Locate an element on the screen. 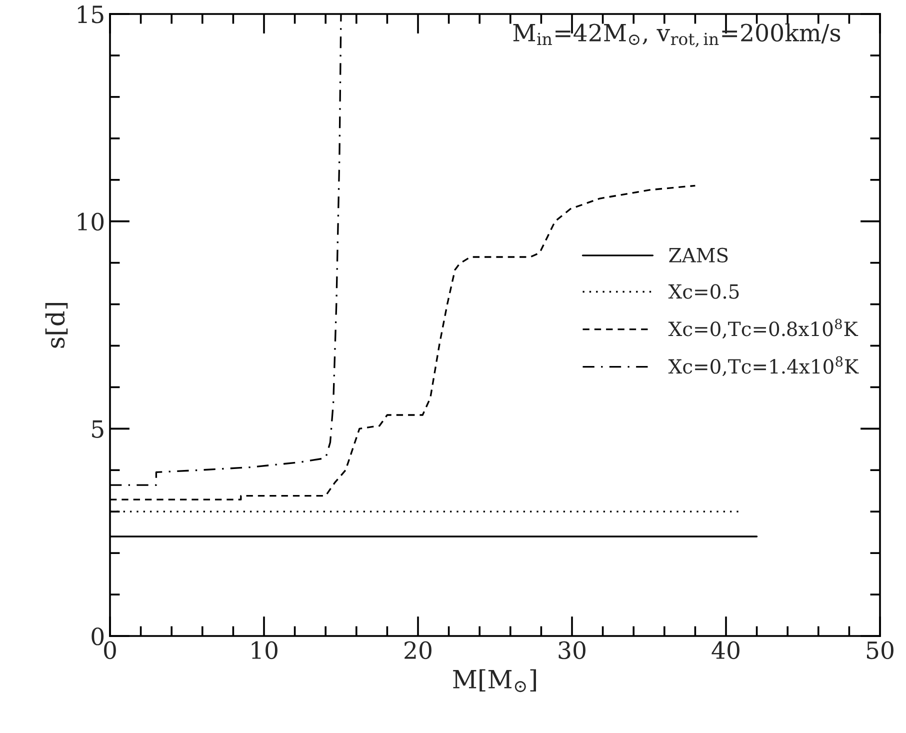  legend-label: Xc=0.5 is located at coordinates (703, 291).